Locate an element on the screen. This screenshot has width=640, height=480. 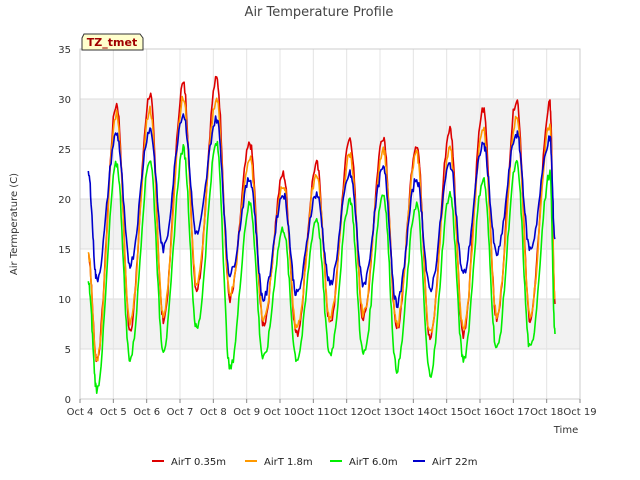
x-tick-label: Oct 9 is located at coordinates (246, 412).